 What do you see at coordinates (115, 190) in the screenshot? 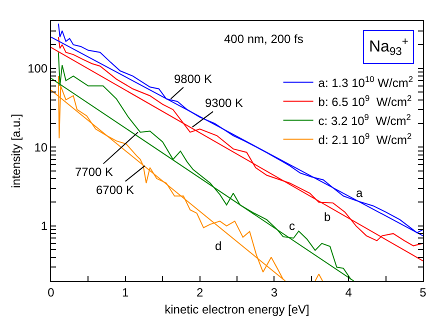
I see `annotation: 6700 K` at bounding box center [115, 190].